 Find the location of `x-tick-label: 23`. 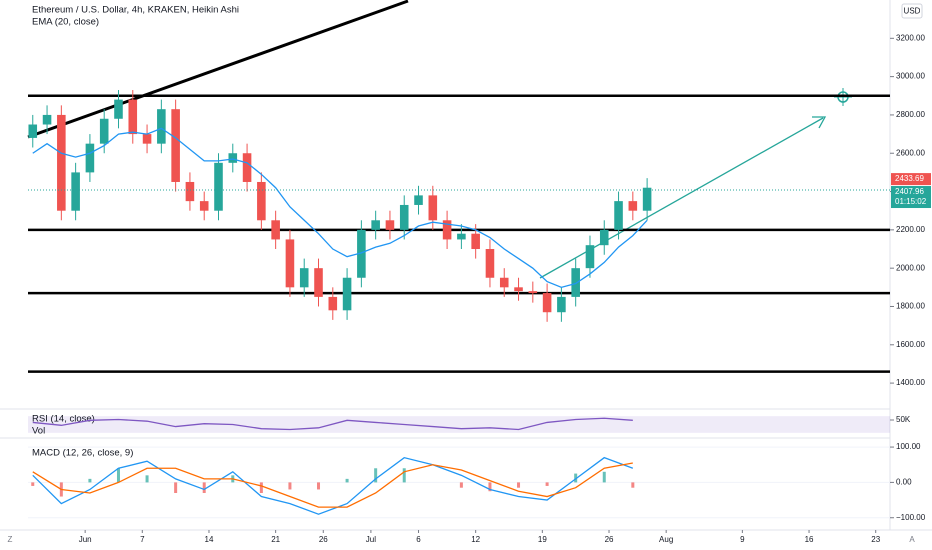

x-tick-label: 23 is located at coordinates (875, 539).